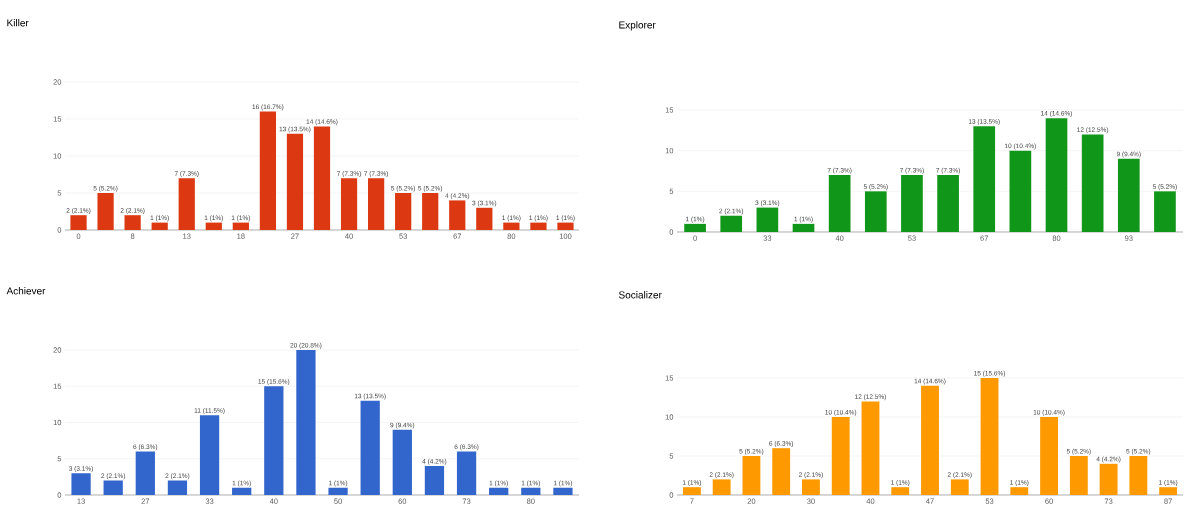  What do you see at coordinates (26, 291) in the screenshot?
I see `chart-title: Achiever` at bounding box center [26, 291].